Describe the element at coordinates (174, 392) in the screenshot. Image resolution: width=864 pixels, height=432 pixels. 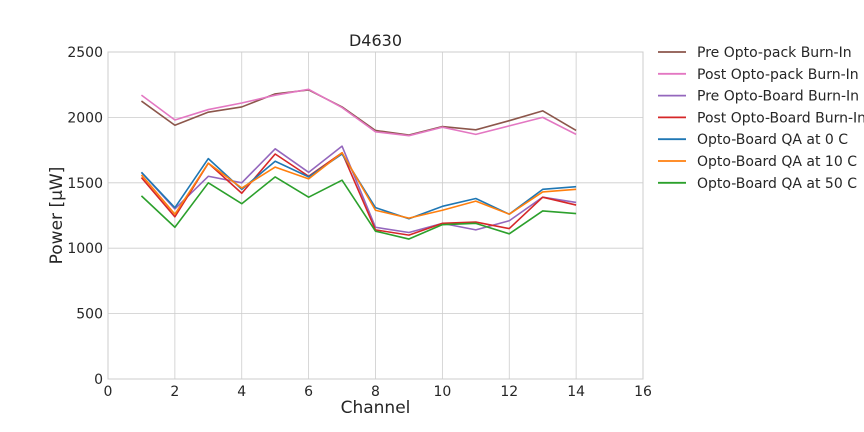
I see `x-tick-label: 2` at that location.